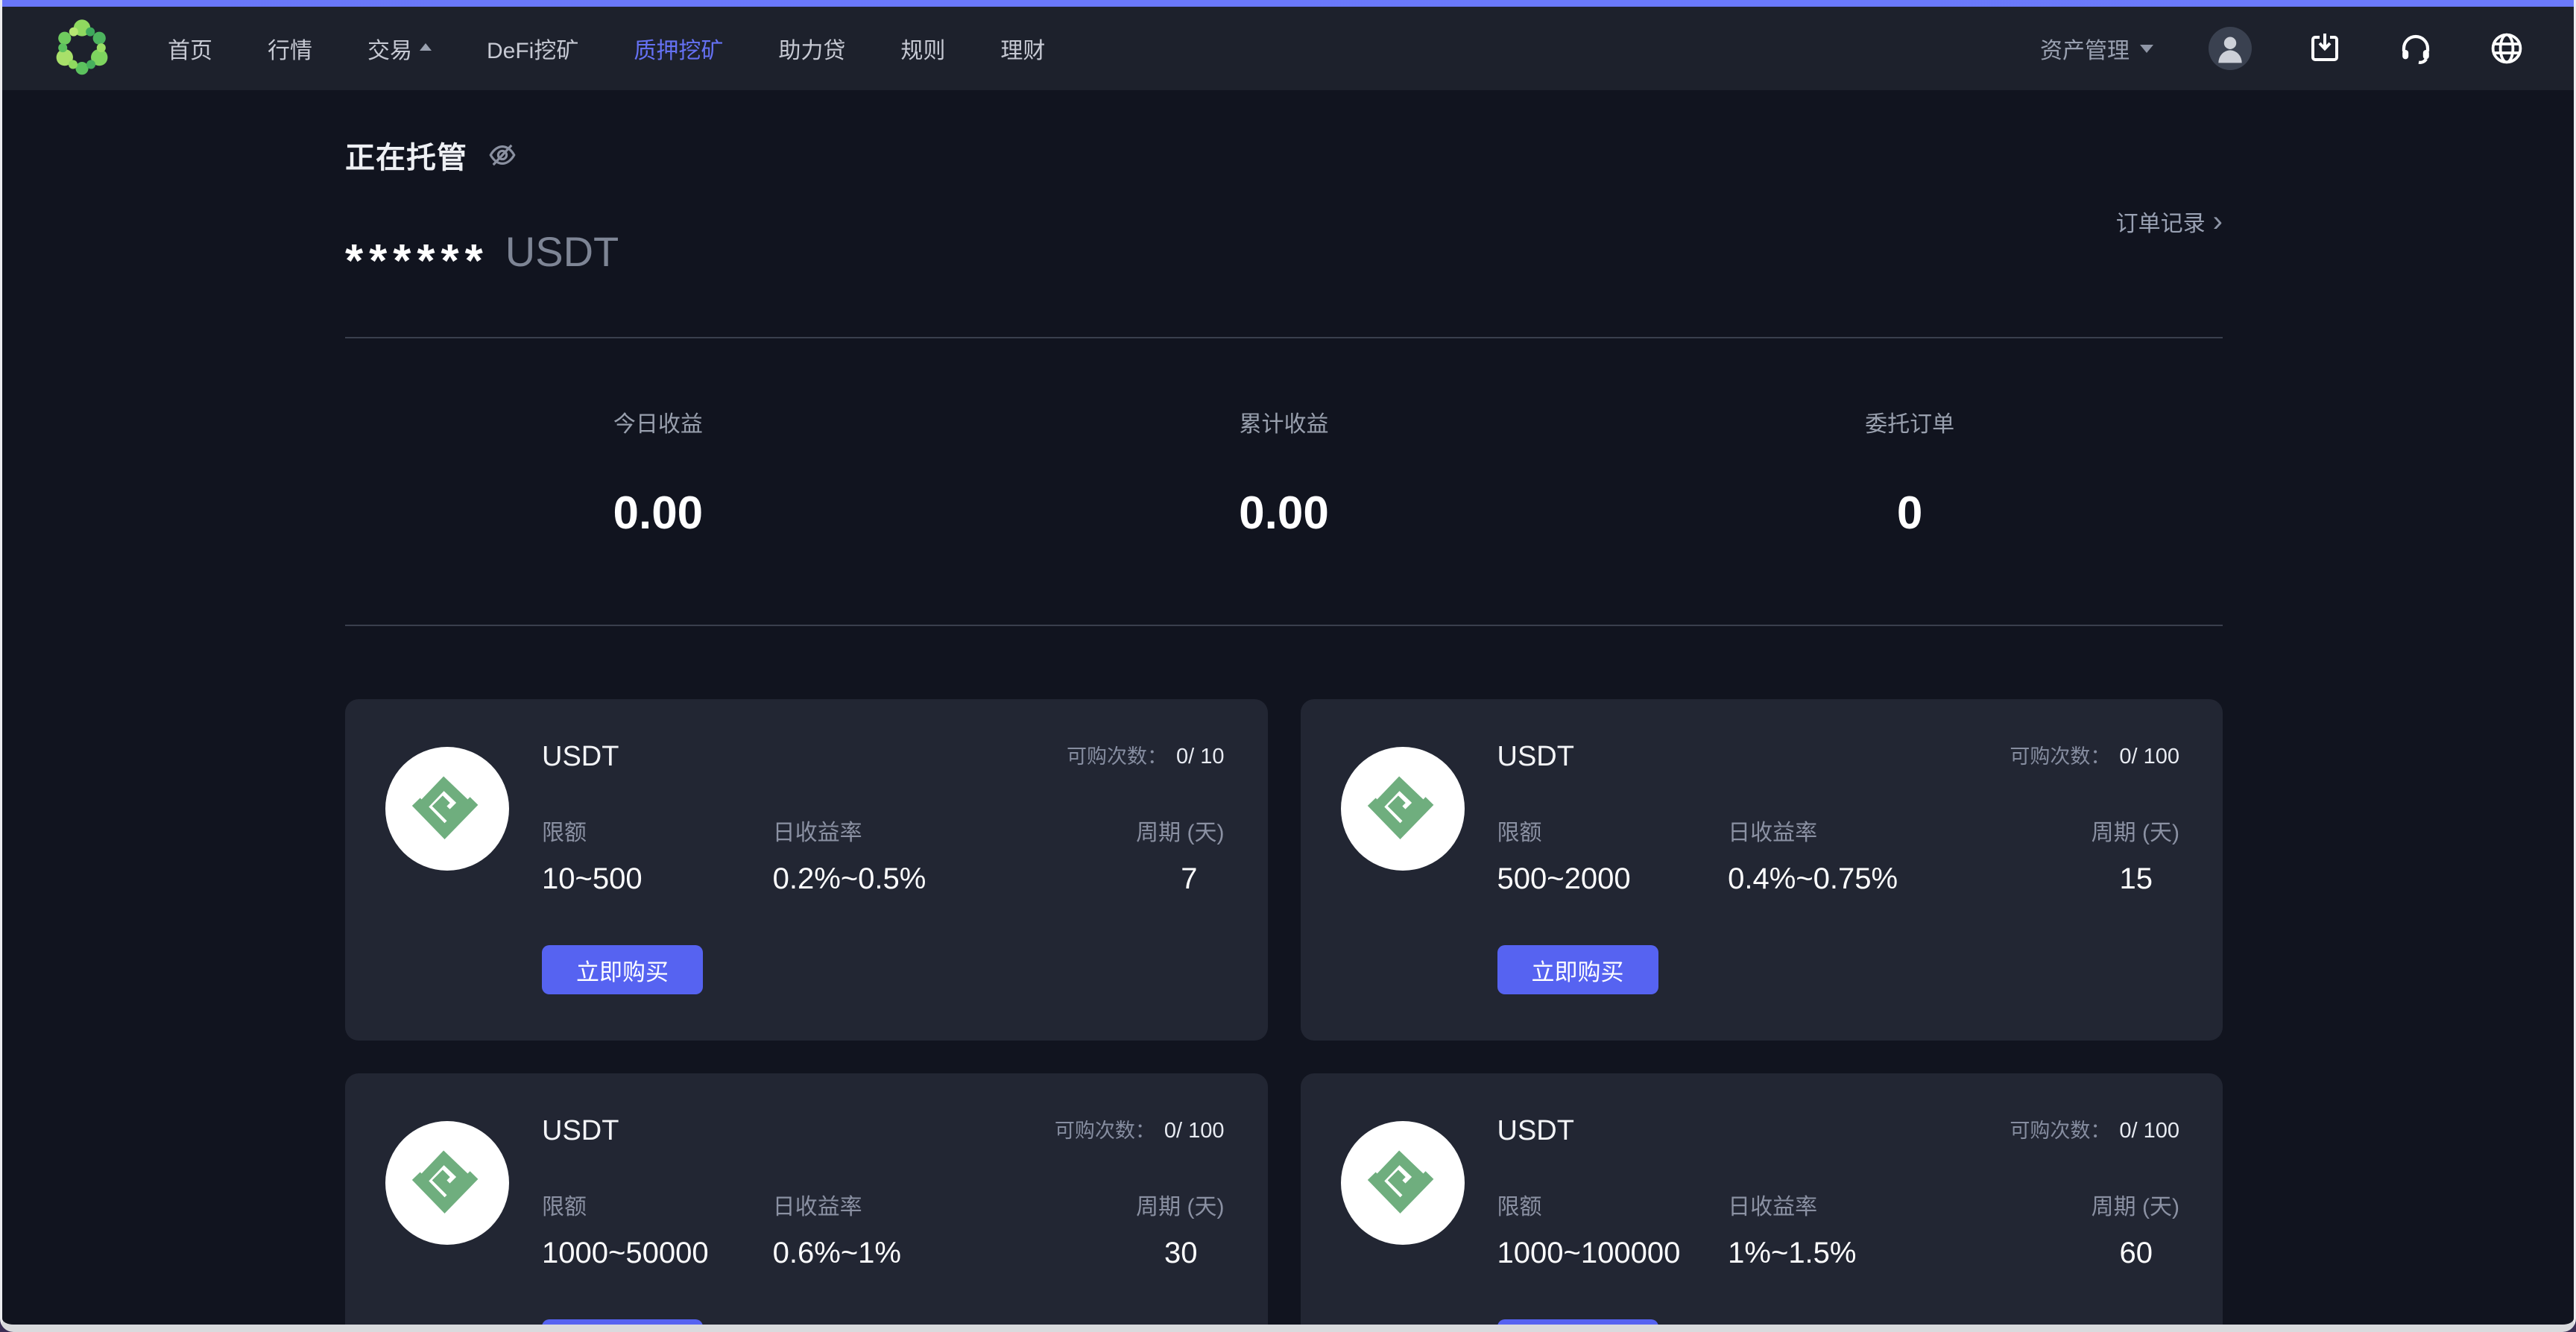  I want to click on masked-balance: ******, so click(417, 261).